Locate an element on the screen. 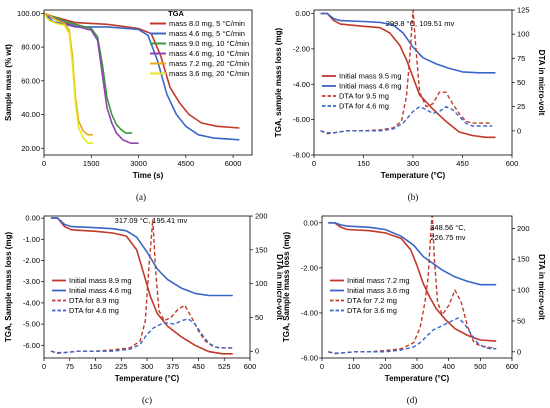 The width and height of the screenshot is (550, 408). peak-annotation: 299.8 °C, 109.51 mv is located at coordinates (420, 23).